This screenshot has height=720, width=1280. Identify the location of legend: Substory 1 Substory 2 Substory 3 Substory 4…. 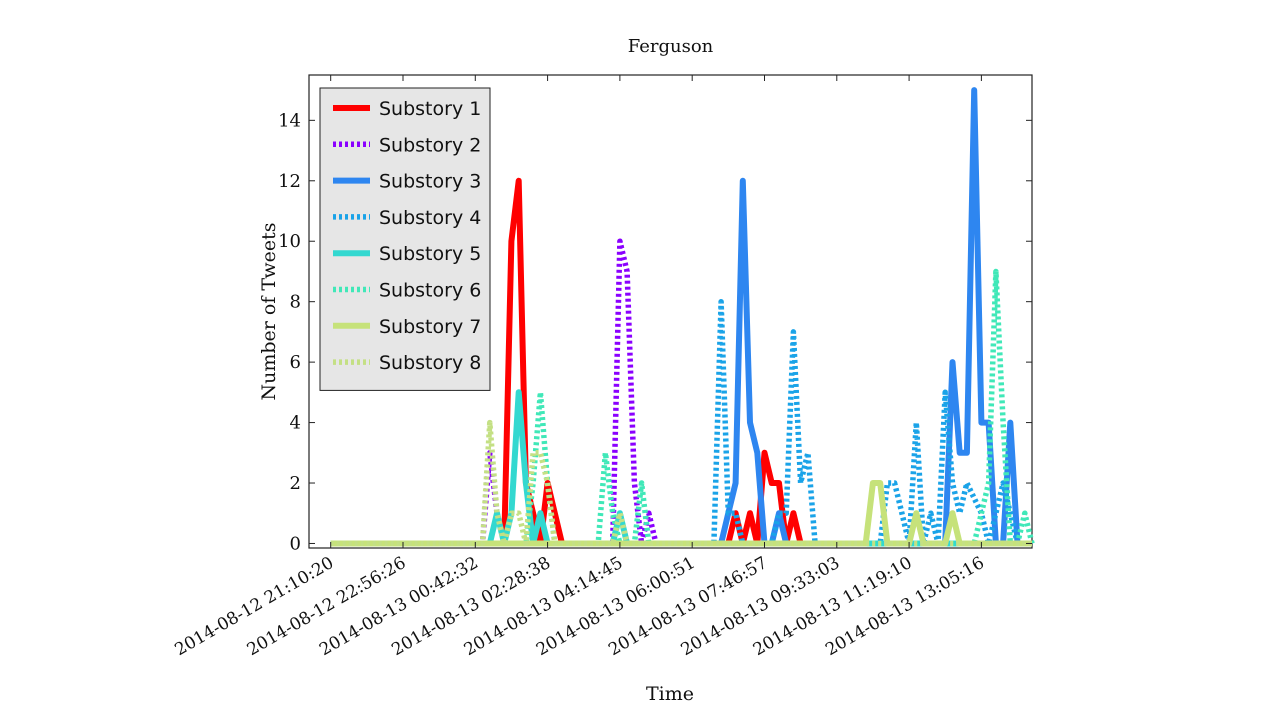
(405, 239).